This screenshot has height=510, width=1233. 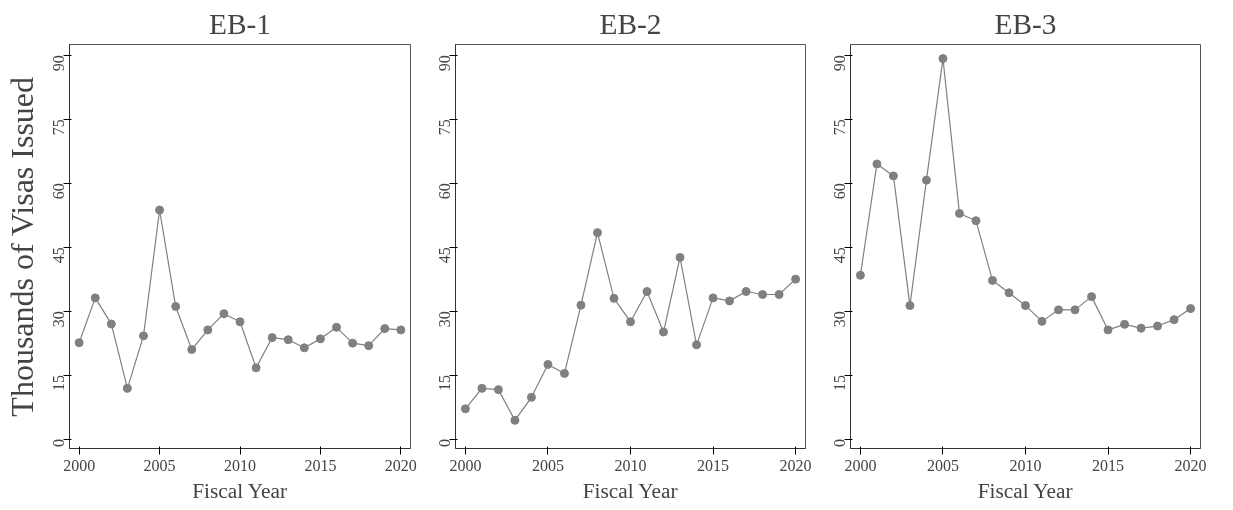 I want to click on chart-title: EB-1, so click(x=240, y=23).